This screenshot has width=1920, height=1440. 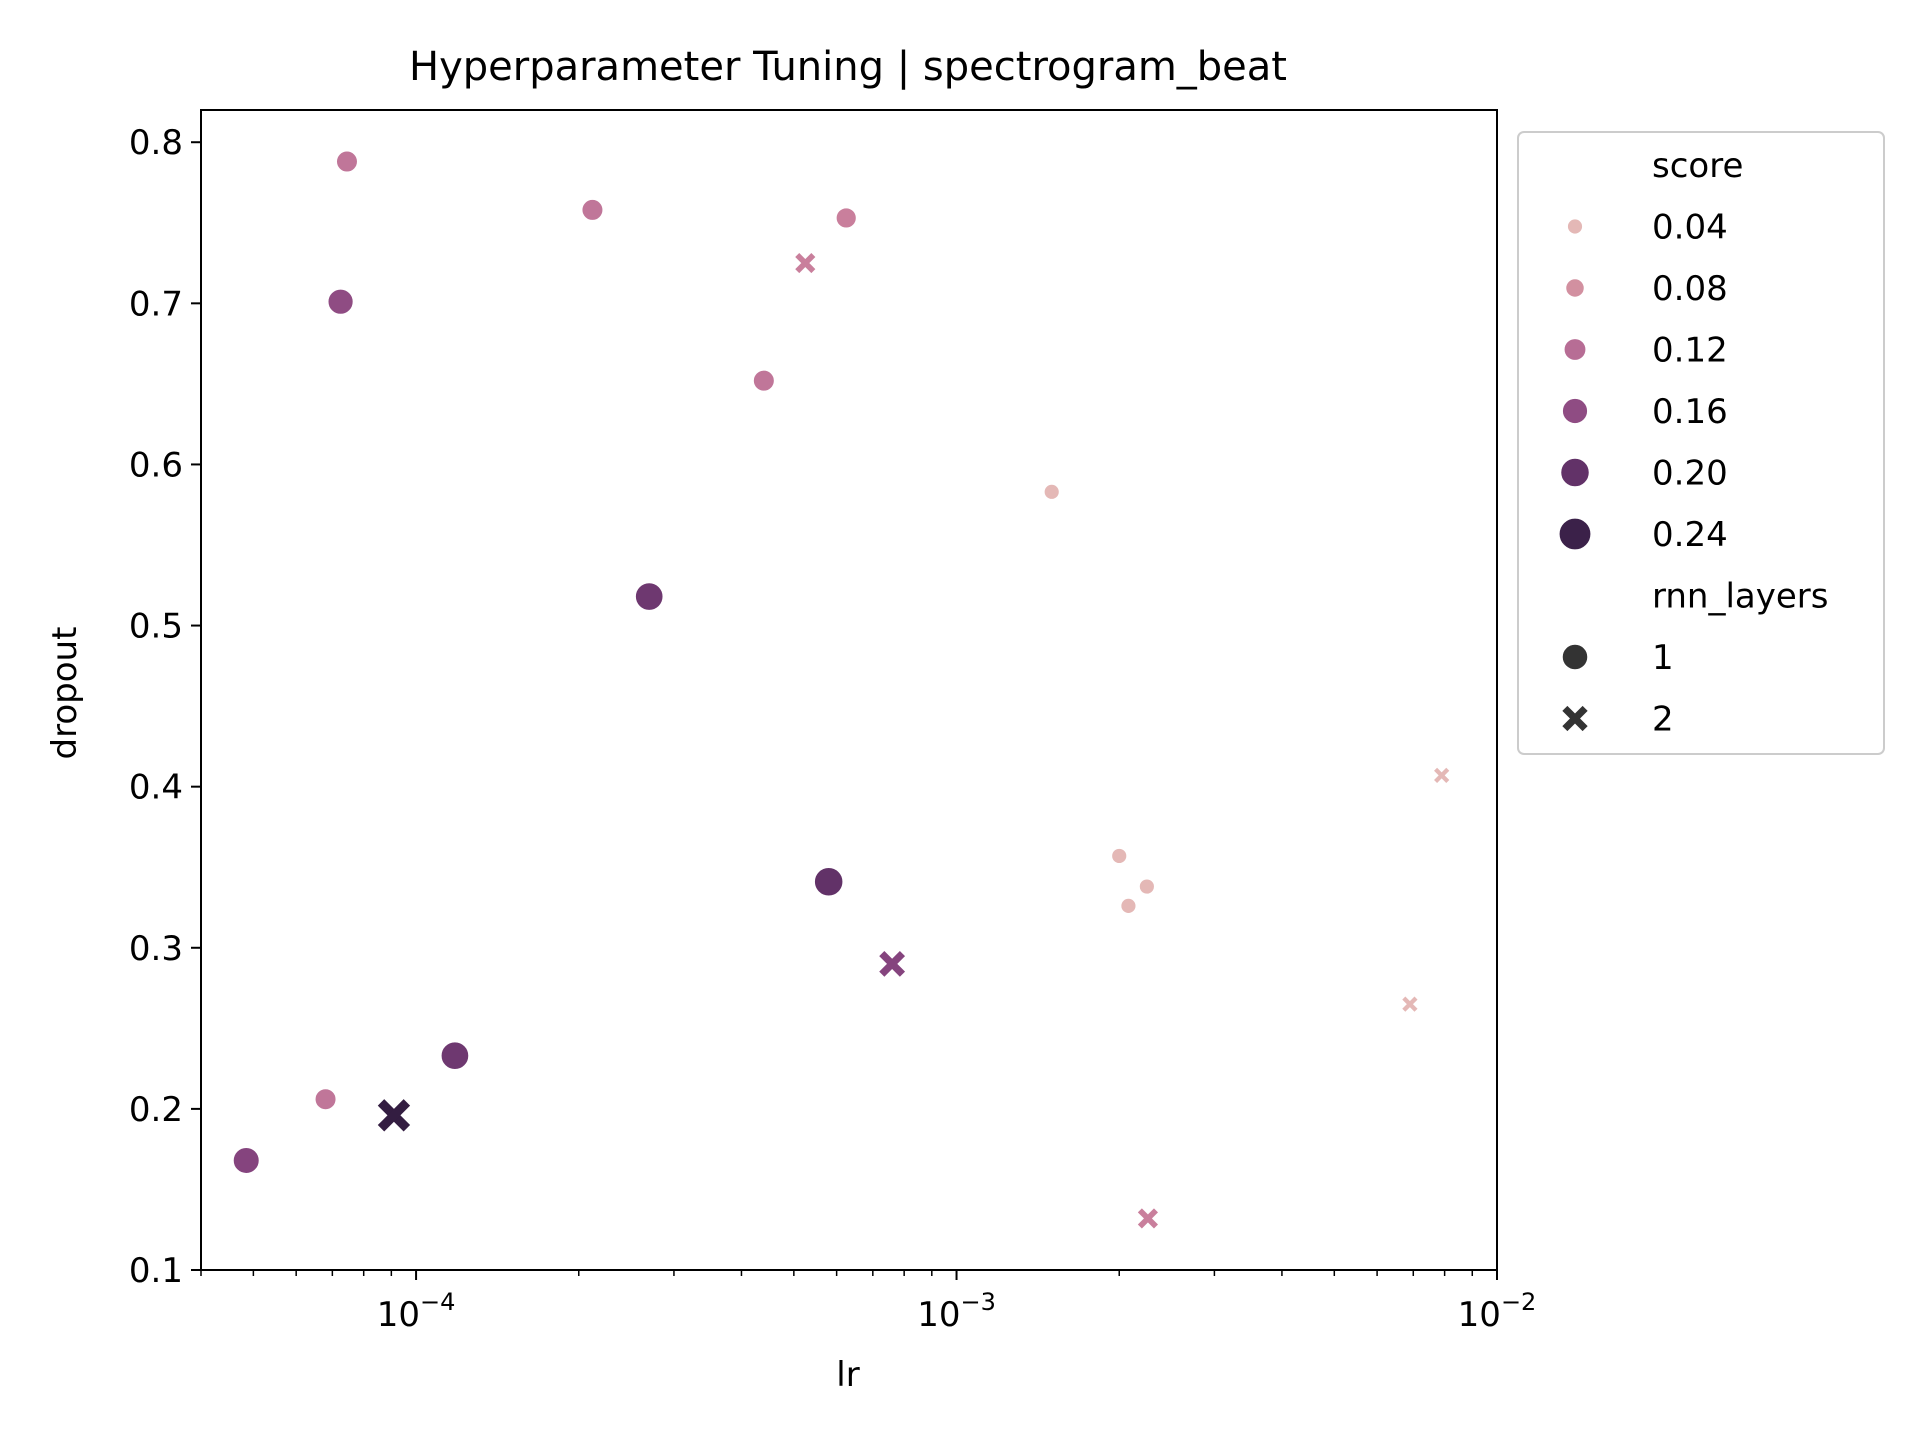 I want to click on legend-hue-title: score, so click(x=1697, y=166).